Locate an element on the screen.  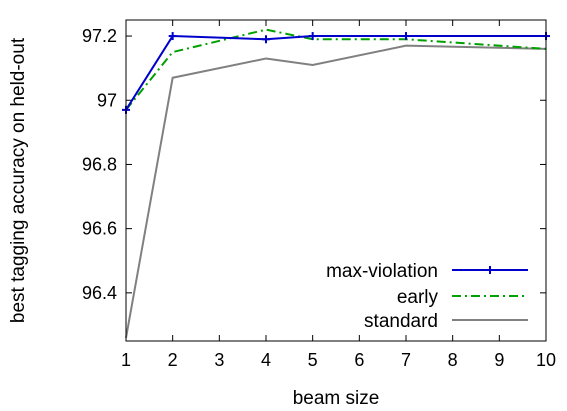
legend-item-early: early is located at coordinates (462, 297).